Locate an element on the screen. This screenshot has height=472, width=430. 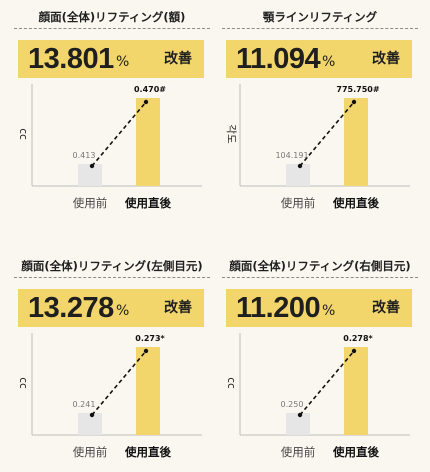
improvement-value: 11.200 is located at coordinates (278, 308).